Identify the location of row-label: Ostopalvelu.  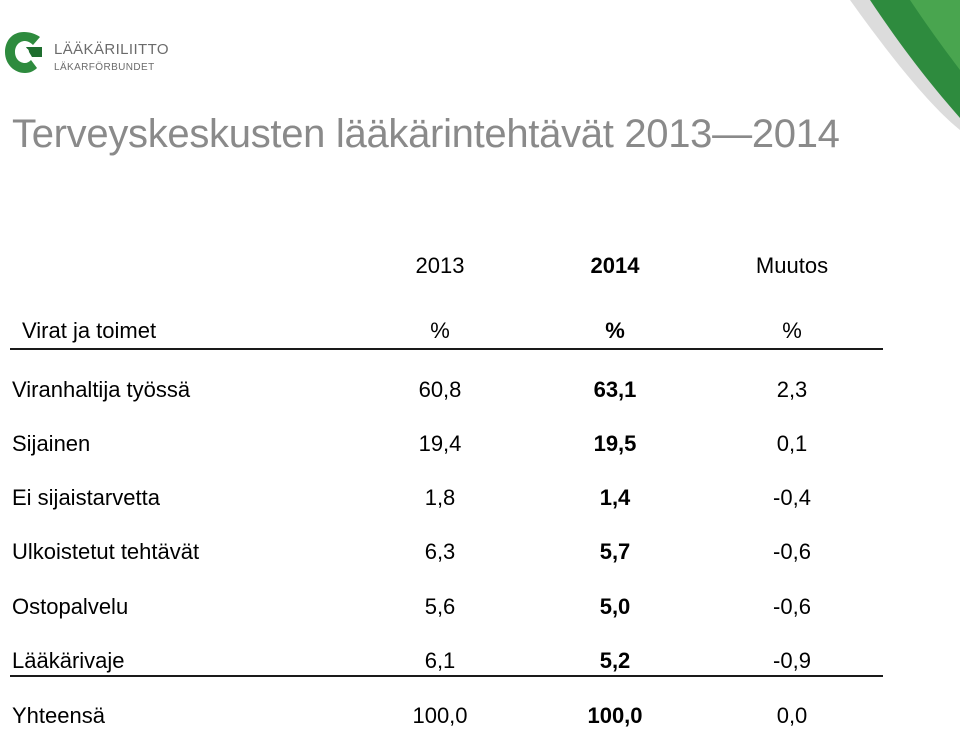
(70, 606).